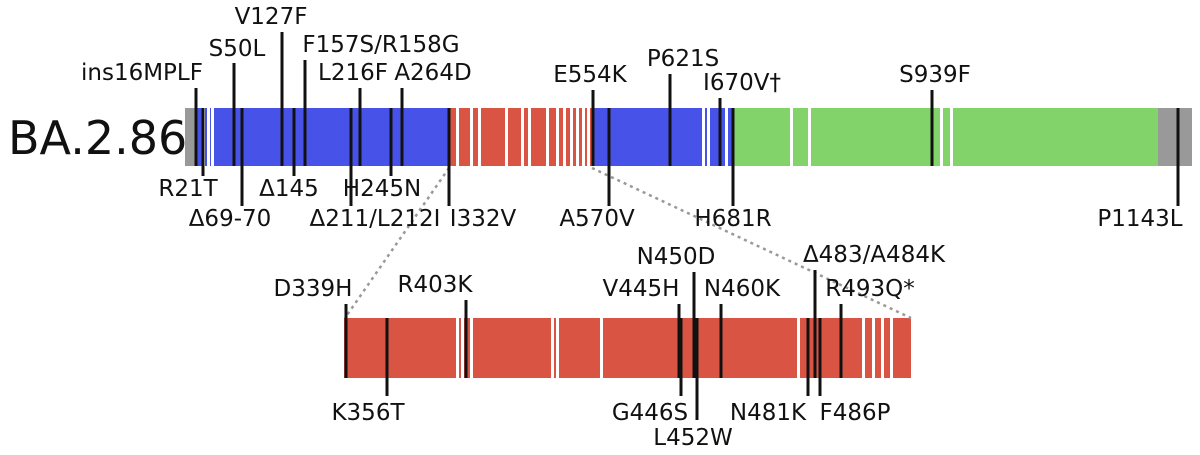 Image resolution: width=1200 pixels, height=455 pixels. Describe the element at coordinates (768, 413) in the screenshot. I see `mutation-label: N481K` at that location.